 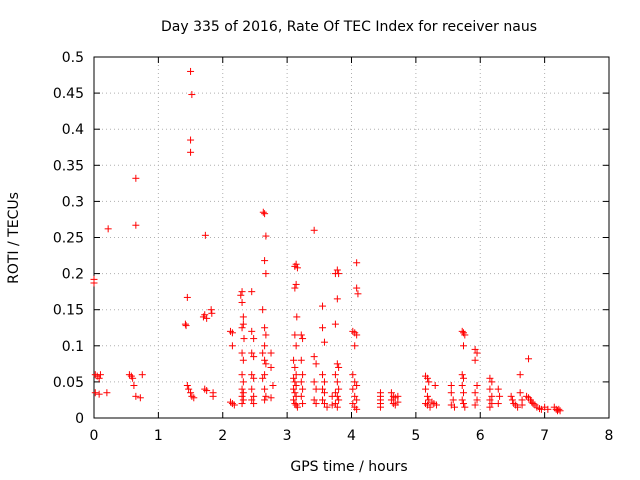 What do you see at coordinates (415, 436) in the screenshot?
I see `x-tick-label: 5` at bounding box center [415, 436].